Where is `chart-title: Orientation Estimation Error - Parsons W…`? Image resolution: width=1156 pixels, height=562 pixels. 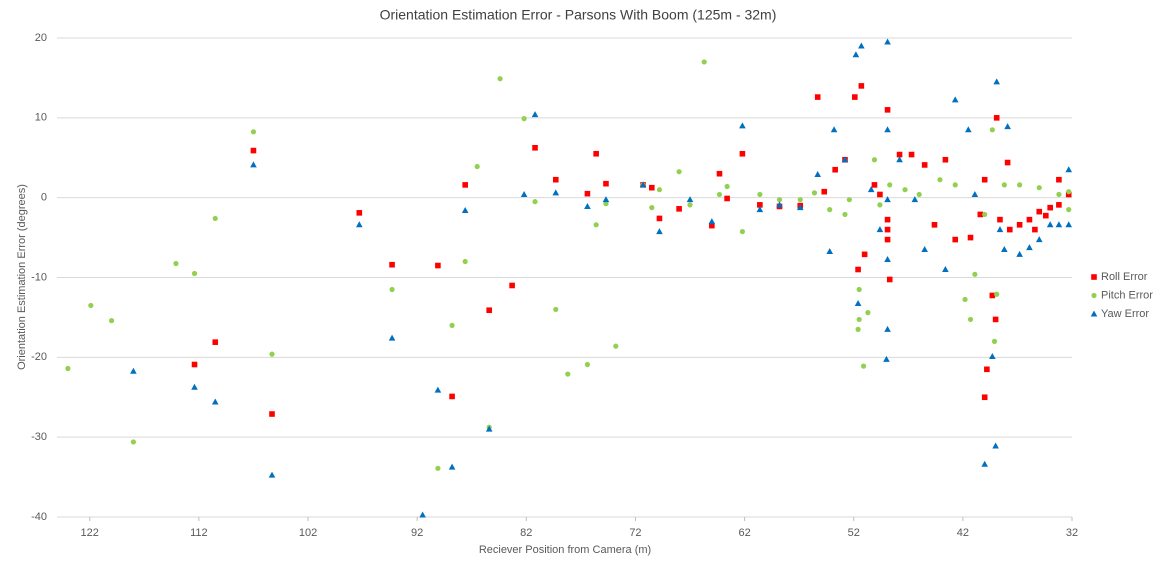
chart-title: Orientation Estimation Error - Parsons W… is located at coordinates (578, 15).